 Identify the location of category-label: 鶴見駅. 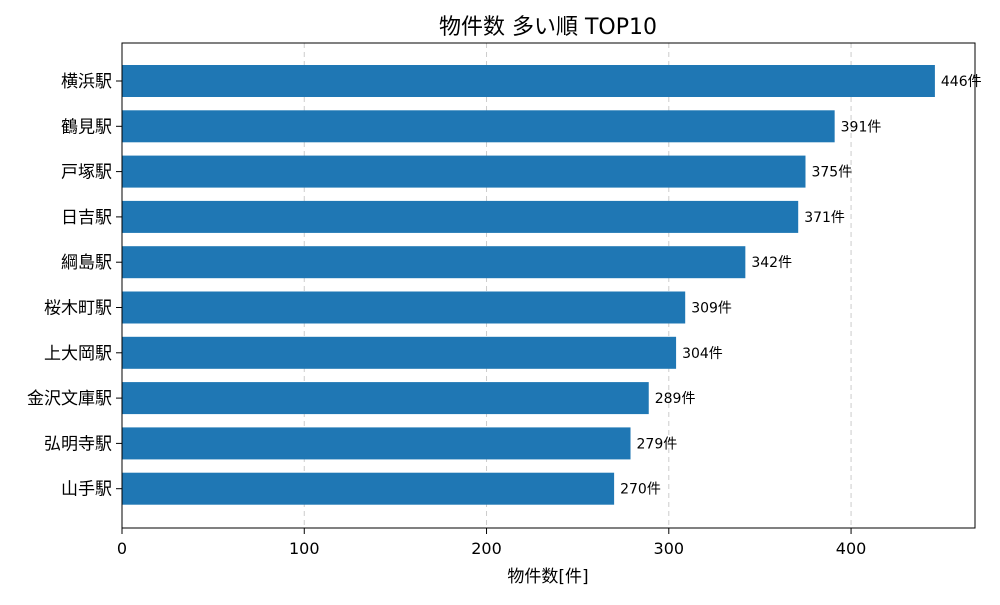
(86, 127).